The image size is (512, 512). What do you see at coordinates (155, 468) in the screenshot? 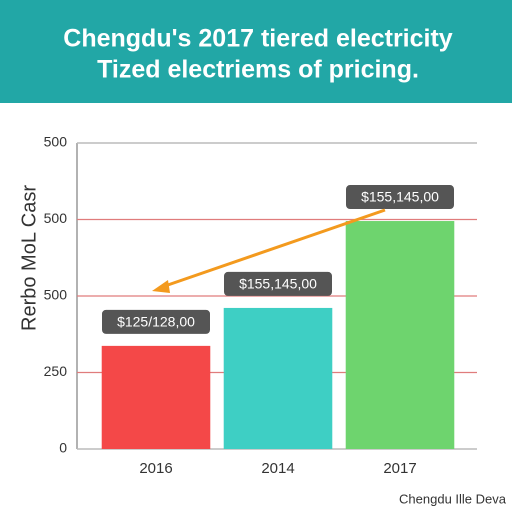
I see `x-tick-label: 2016` at bounding box center [155, 468].